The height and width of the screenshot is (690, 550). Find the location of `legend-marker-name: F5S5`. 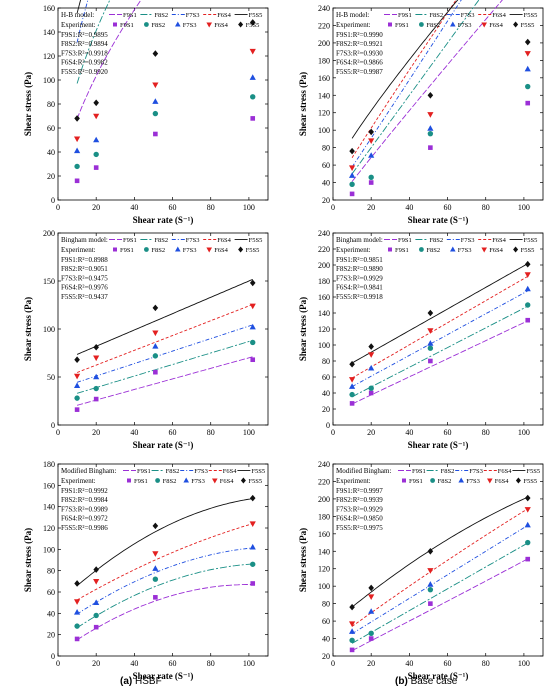

legend-marker-name: F5S5 is located at coordinates (253, 250).